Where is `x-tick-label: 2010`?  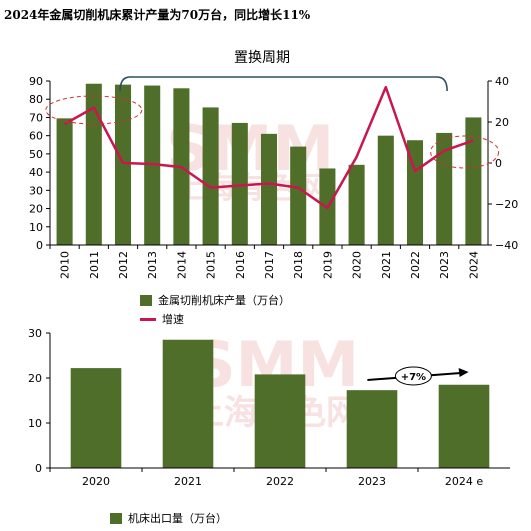 x-tick-label: 2010 is located at coordinates (65, 265).